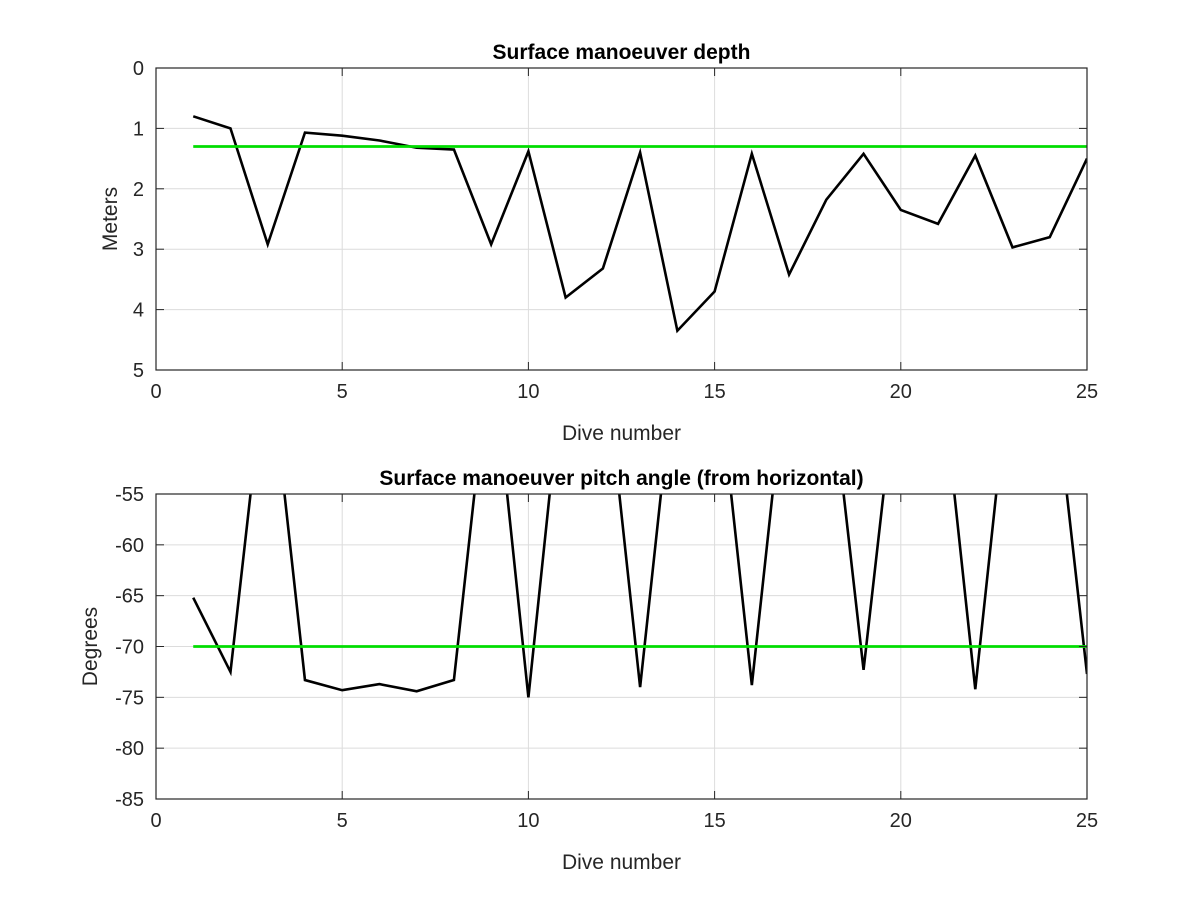 This screenshot has height=900, width=1200. What do you see at coordinates (129, 648) in the screenshot?
I see `y-tick-label: -70` at bounding box center [129, 648].